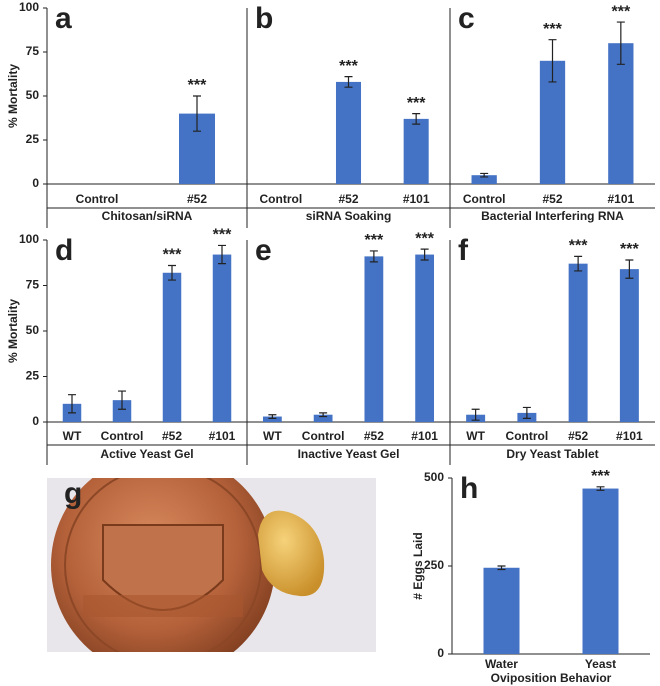 The width and height of the screenshot is (660, 686). What do you see at coordinates (147, 216) in the screenshot?
I see `x-axis-label: Chitosan/siRNA` at bounding box center [147, 216].